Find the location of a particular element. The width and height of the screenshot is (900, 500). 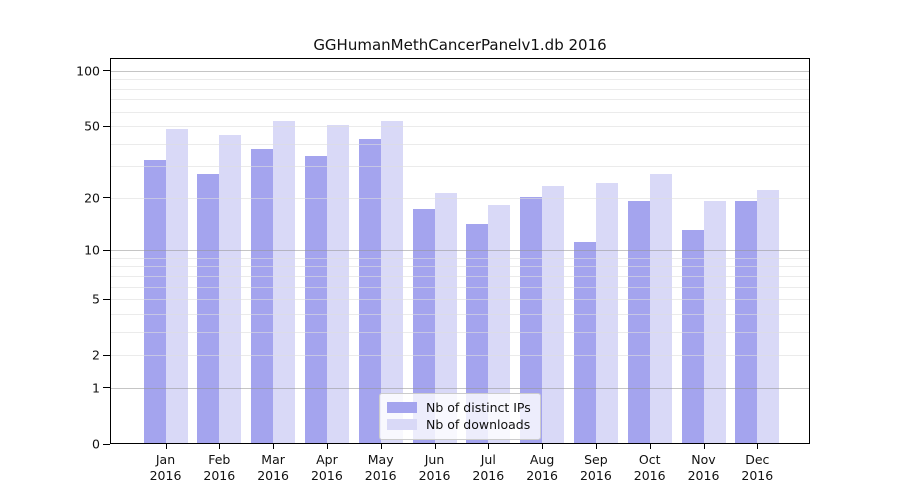

bar-nb-of-downloads-sep is located at coordinates (606, 312).